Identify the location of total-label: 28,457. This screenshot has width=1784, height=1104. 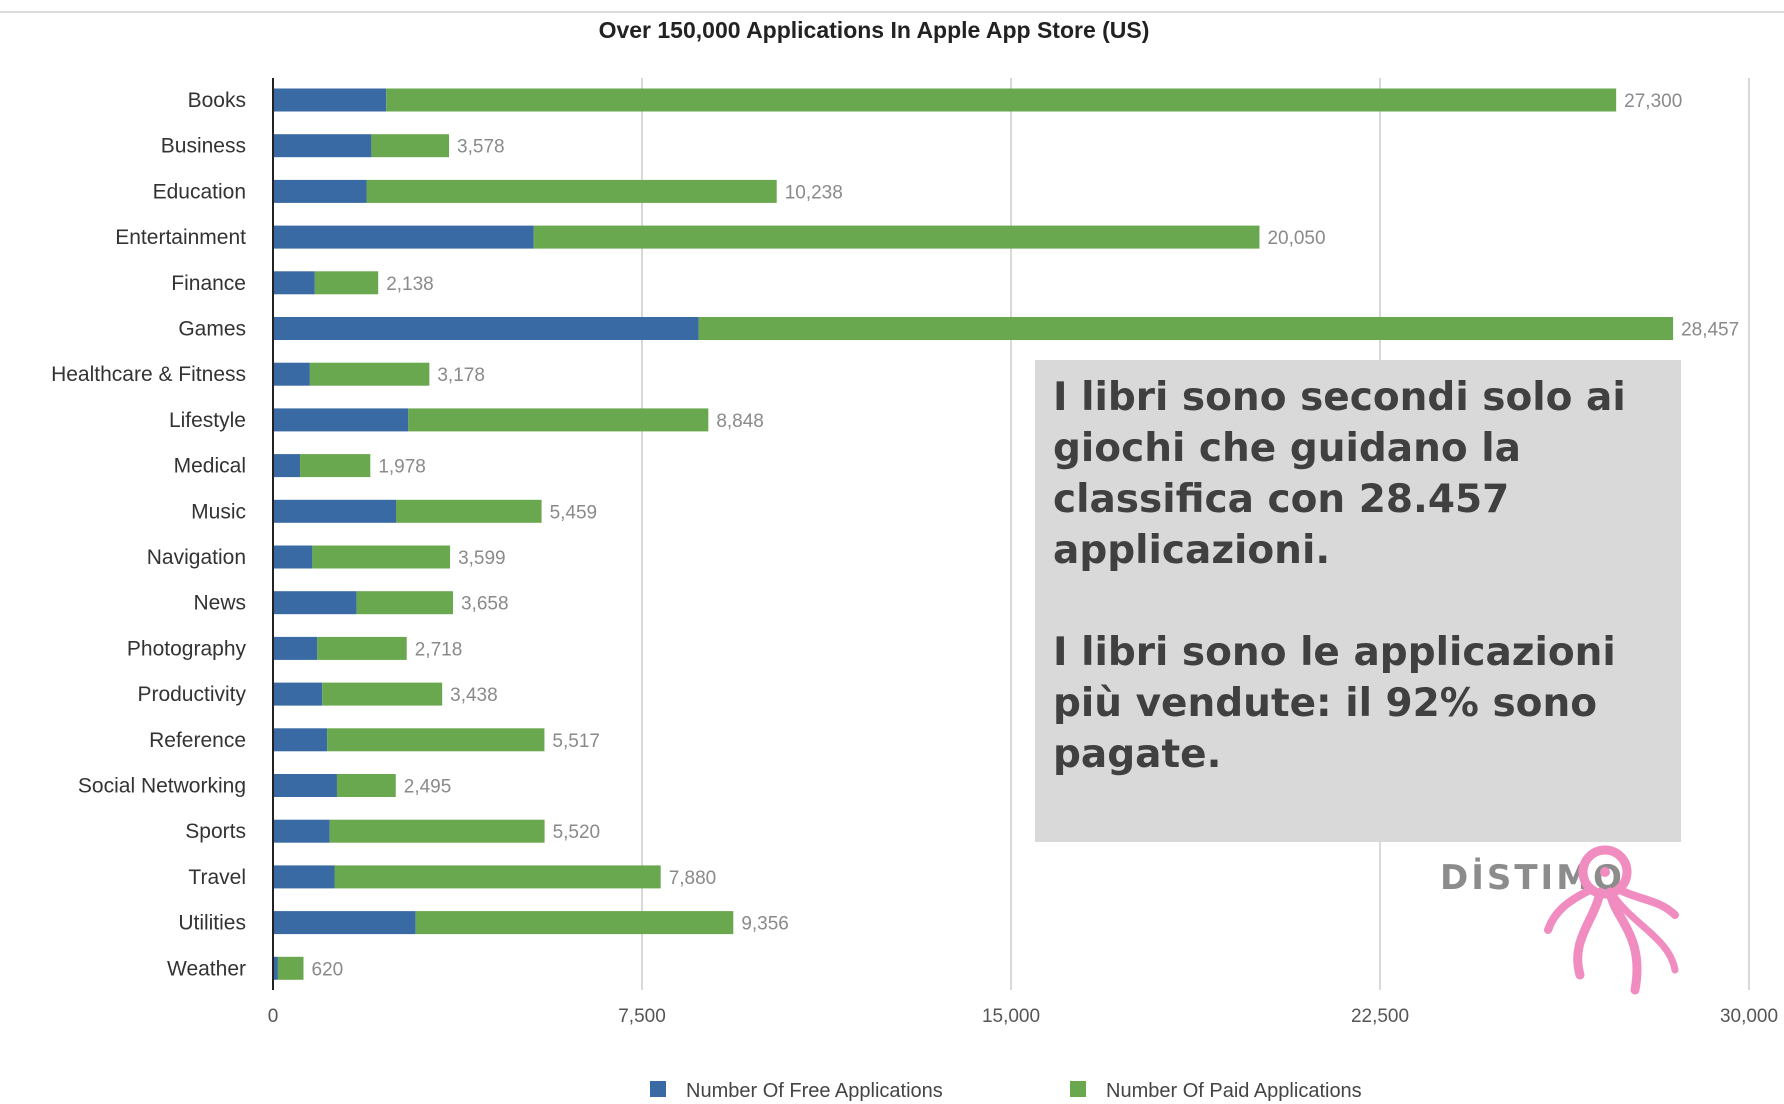
(1710, 330).